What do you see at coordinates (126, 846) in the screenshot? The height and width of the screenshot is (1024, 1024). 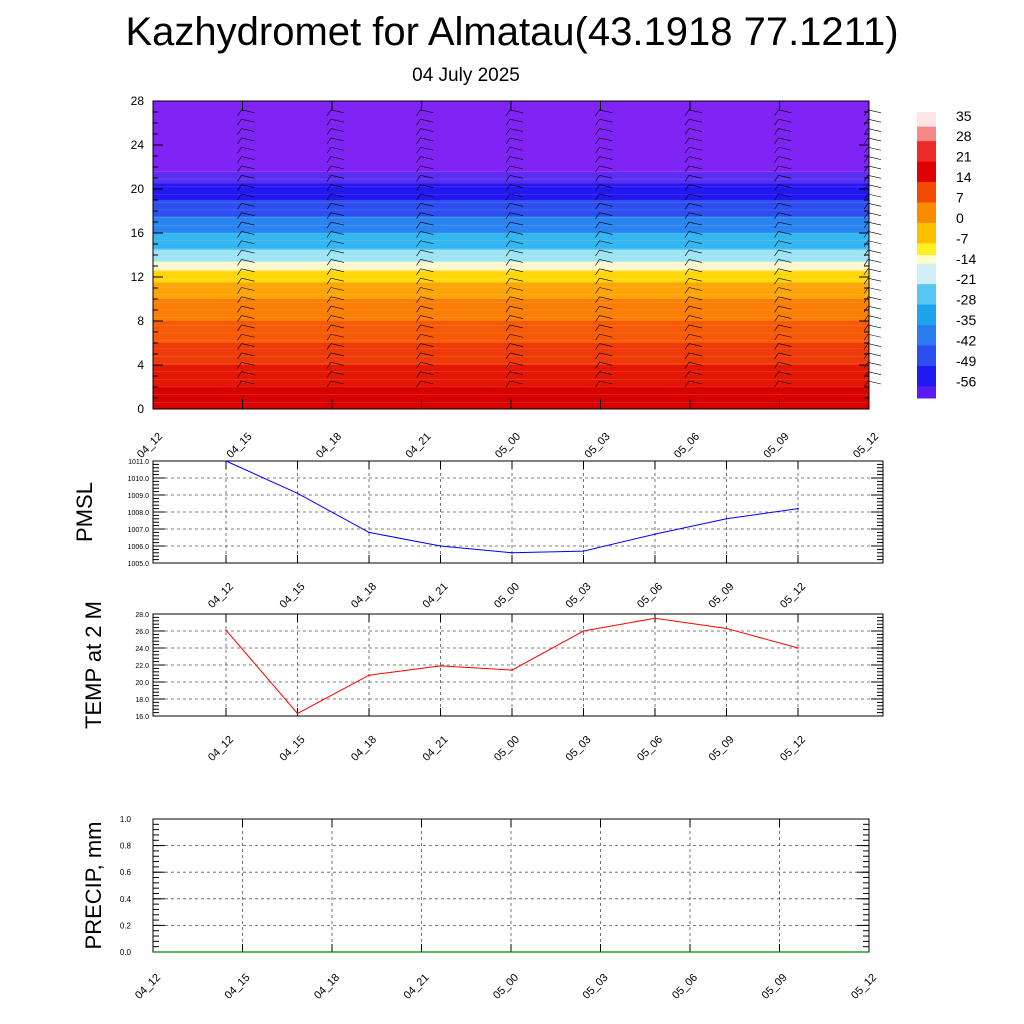 I see `y-tick-label: 0.8` at bounding box center [126, 846].